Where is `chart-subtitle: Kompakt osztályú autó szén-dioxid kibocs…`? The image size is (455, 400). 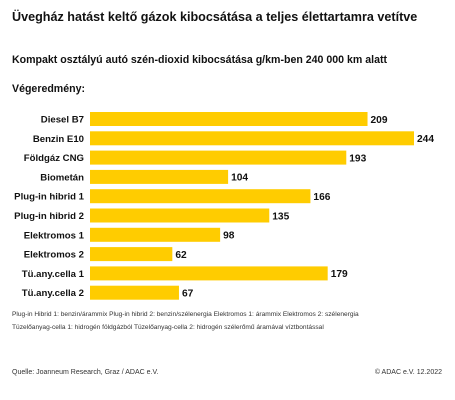
chart-subtitle: Kompakt osztályú autó szén-dioxid kibocs… is located at coordinates (200, 60).